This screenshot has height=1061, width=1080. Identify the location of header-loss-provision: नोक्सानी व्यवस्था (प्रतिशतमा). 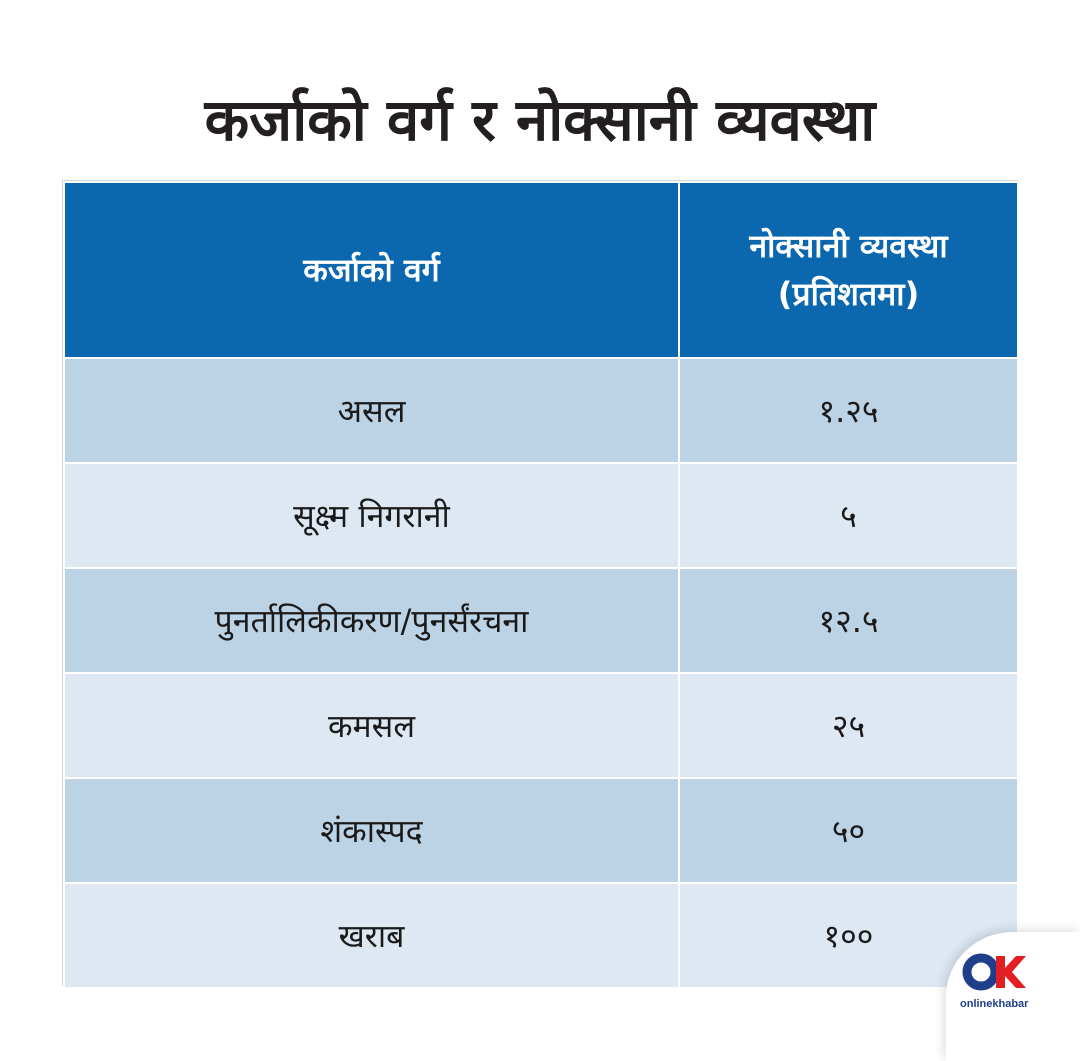
(848, 270).